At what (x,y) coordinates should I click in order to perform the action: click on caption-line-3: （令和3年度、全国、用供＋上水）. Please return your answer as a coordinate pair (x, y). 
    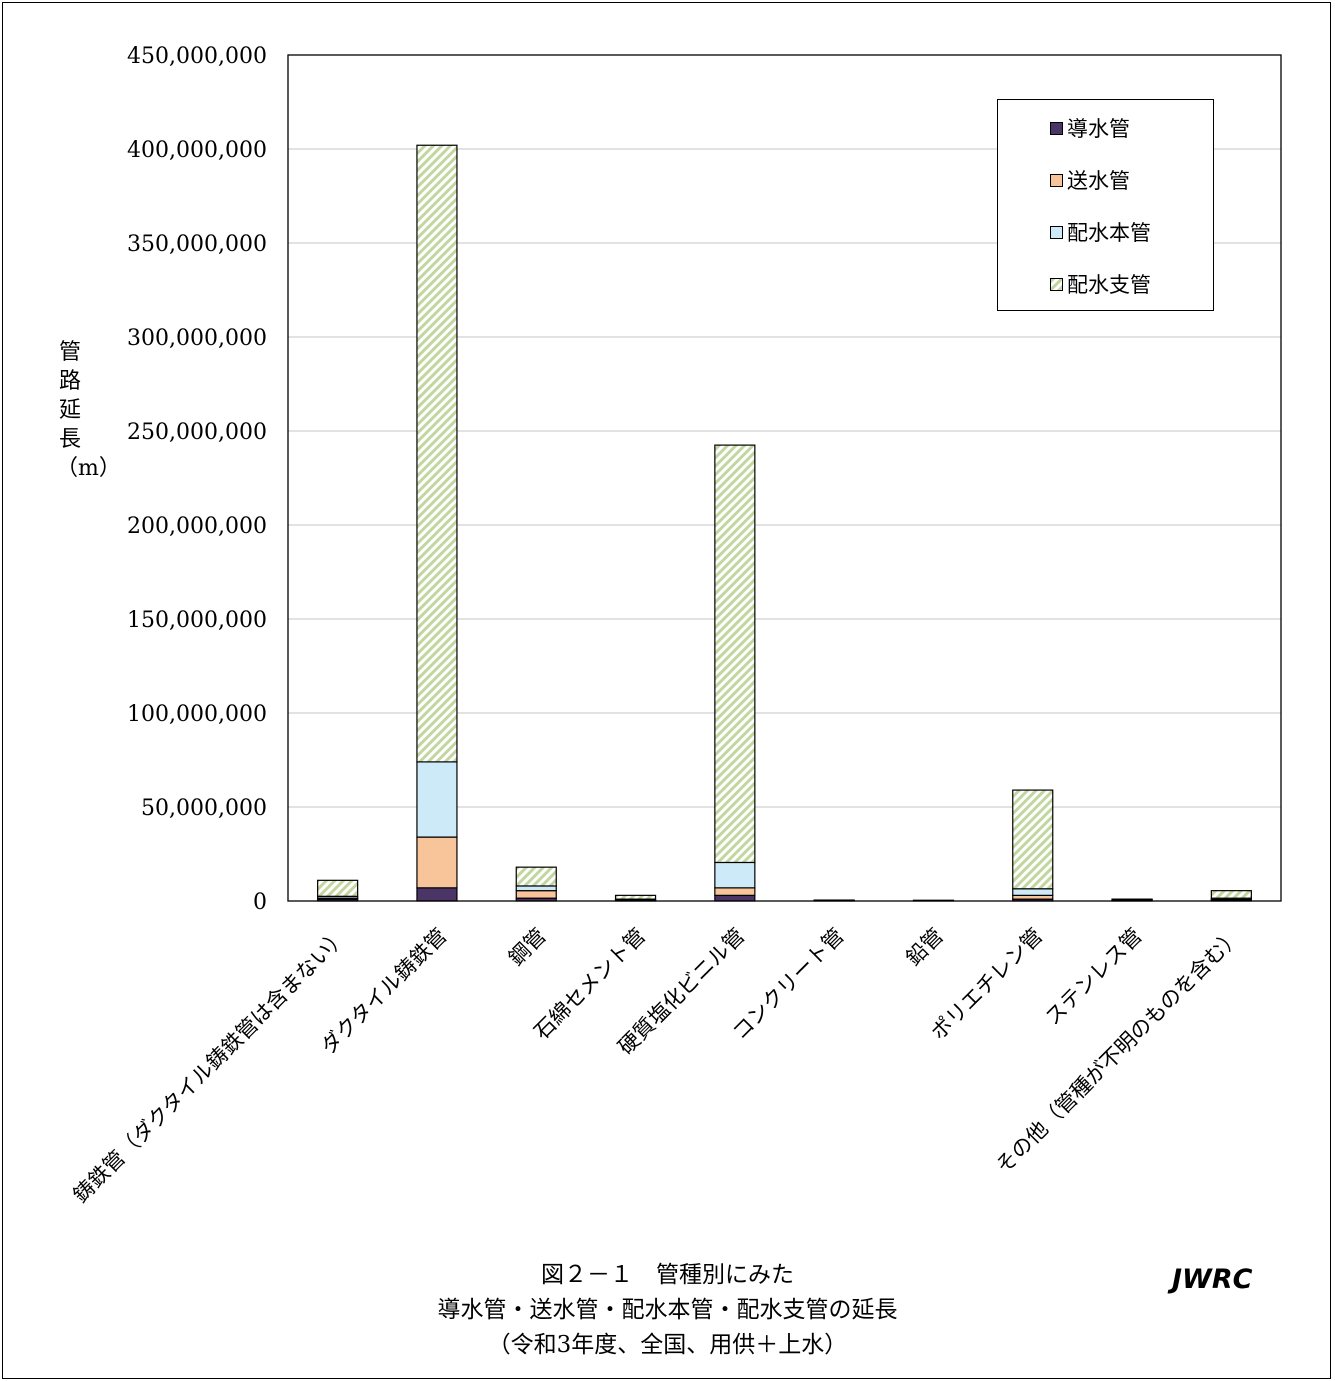
    Looking at the image, I should click on (667, 1345).